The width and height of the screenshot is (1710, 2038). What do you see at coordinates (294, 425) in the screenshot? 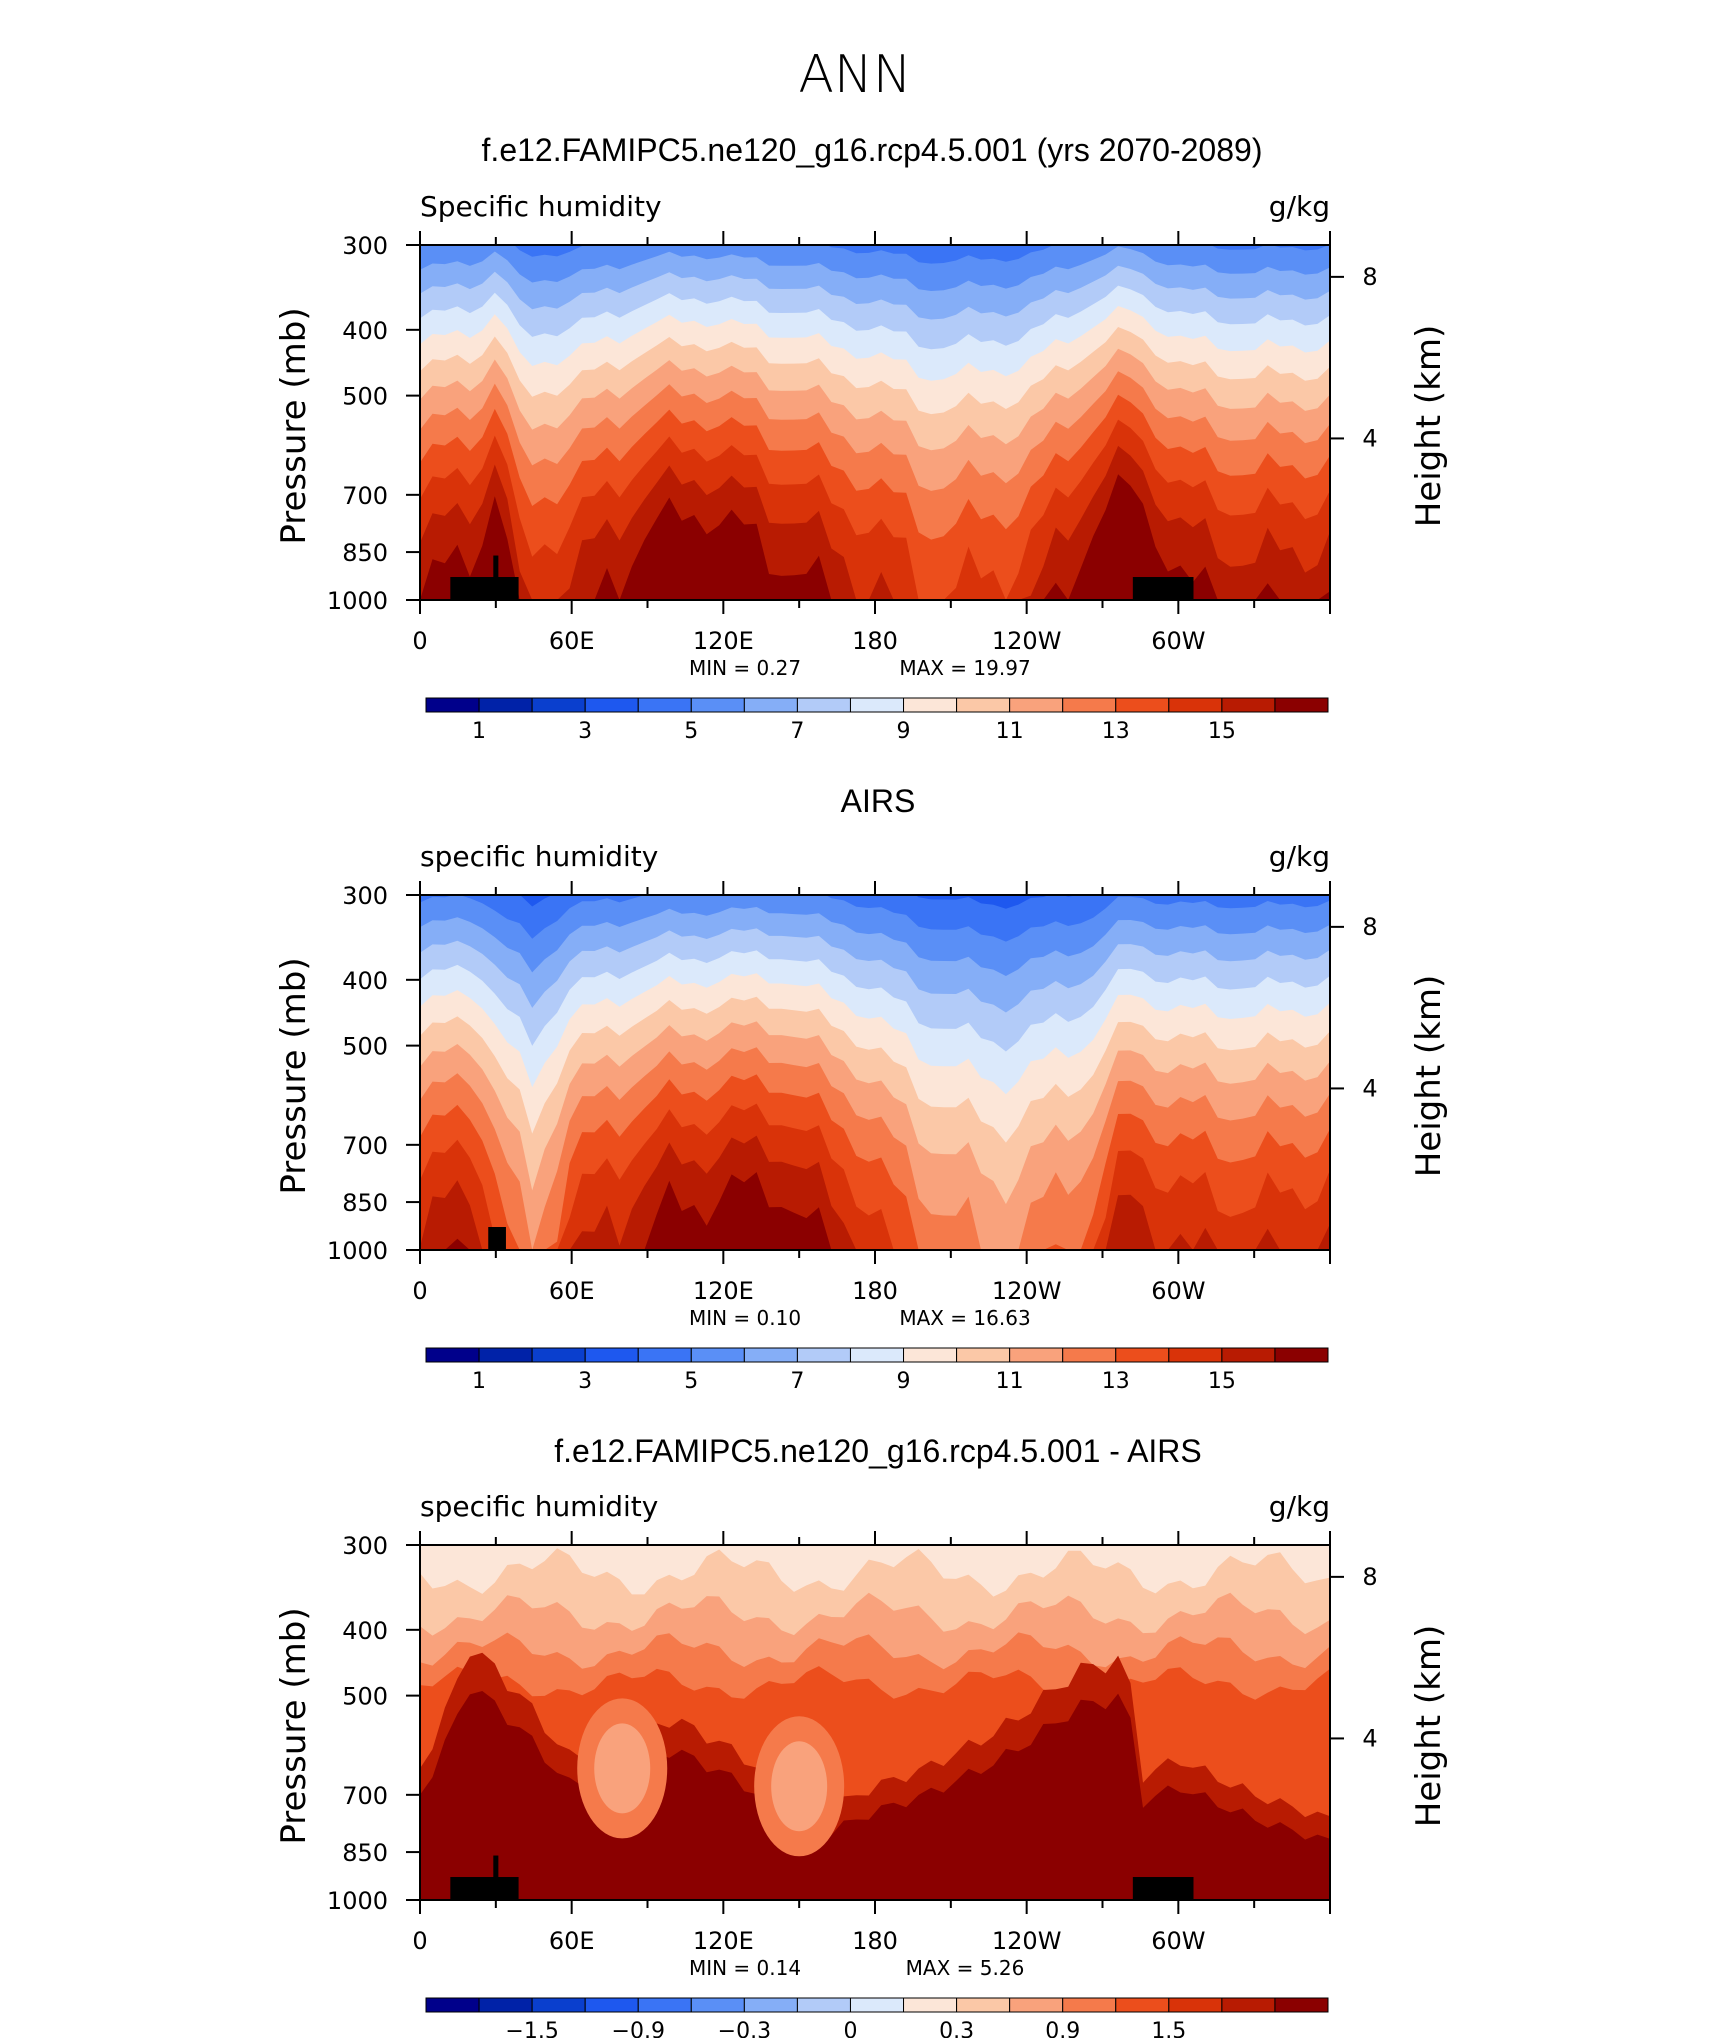
I see `ylabel-left-model: Pressure (mb)` at bounding box center [294, 425].